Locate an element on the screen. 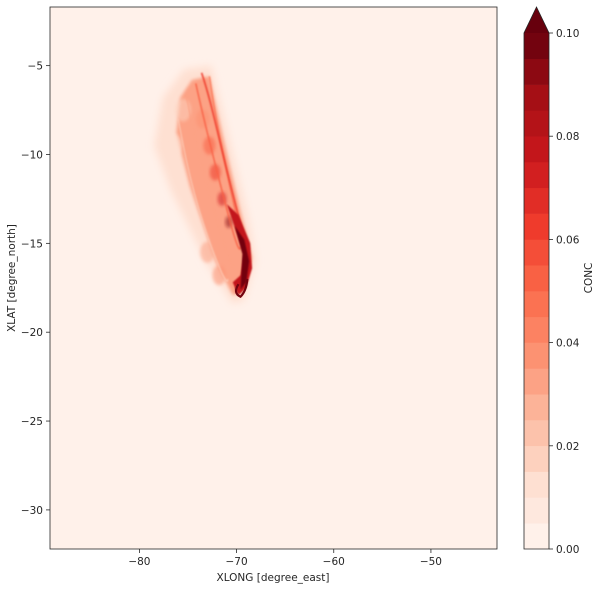  y-tick-label: −30 is located at coordinates (32, 511).